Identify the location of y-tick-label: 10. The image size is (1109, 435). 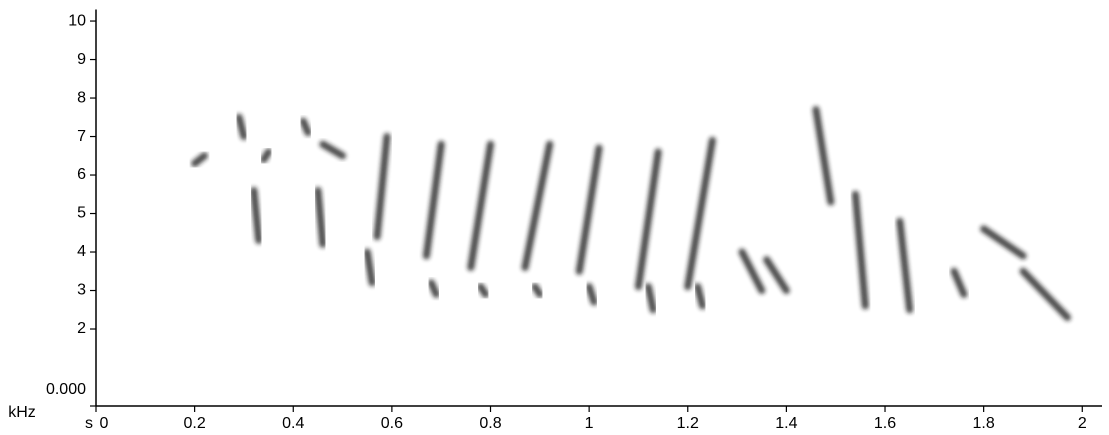
(77, 20).